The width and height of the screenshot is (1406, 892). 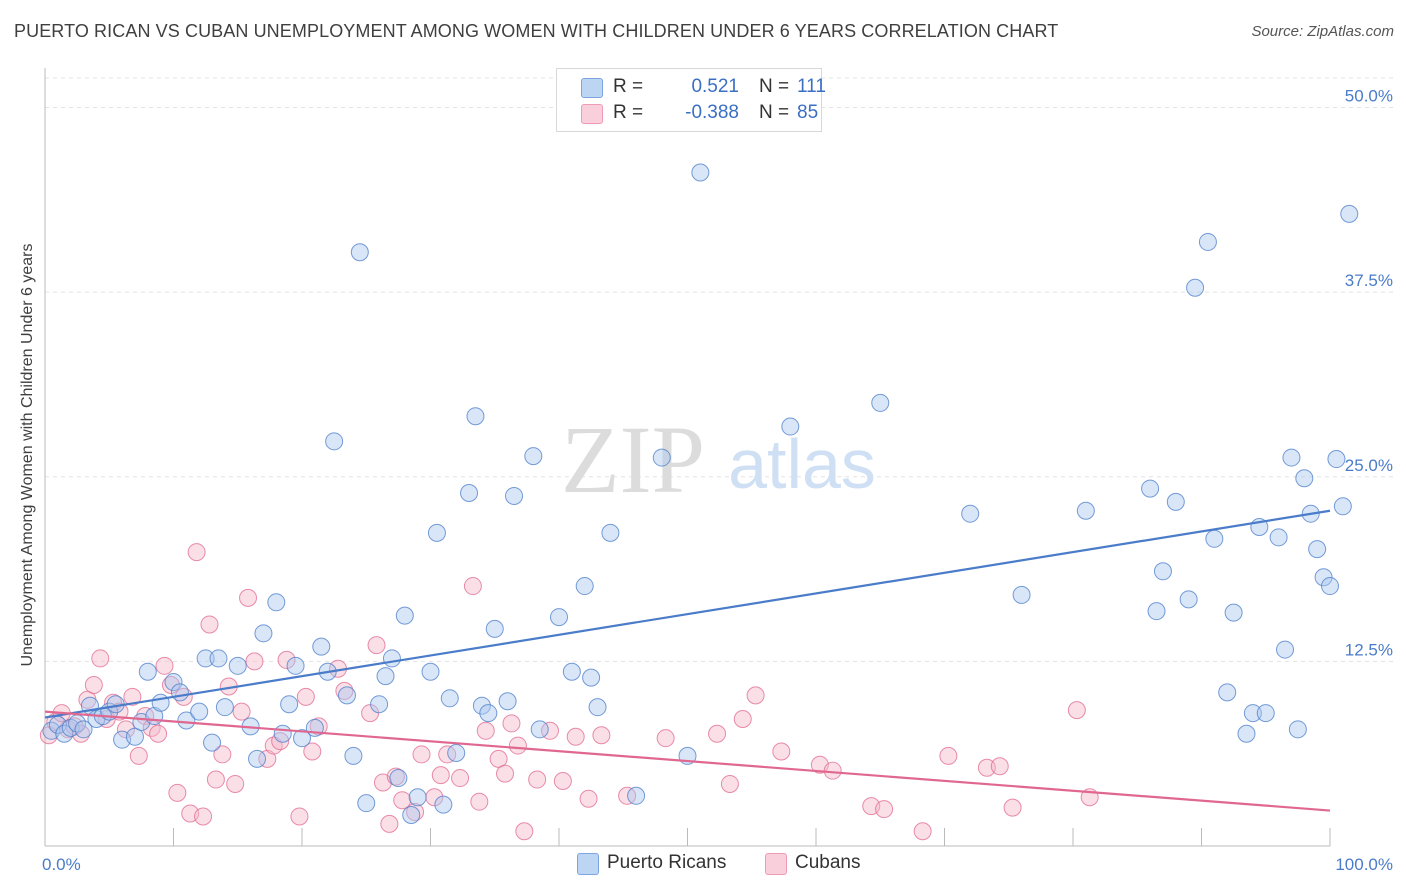 What do you see at coordinates (1369, 465) in the screenshot?
I see `y-tick-label: 25.0%` at bounding box center [1369, 465].